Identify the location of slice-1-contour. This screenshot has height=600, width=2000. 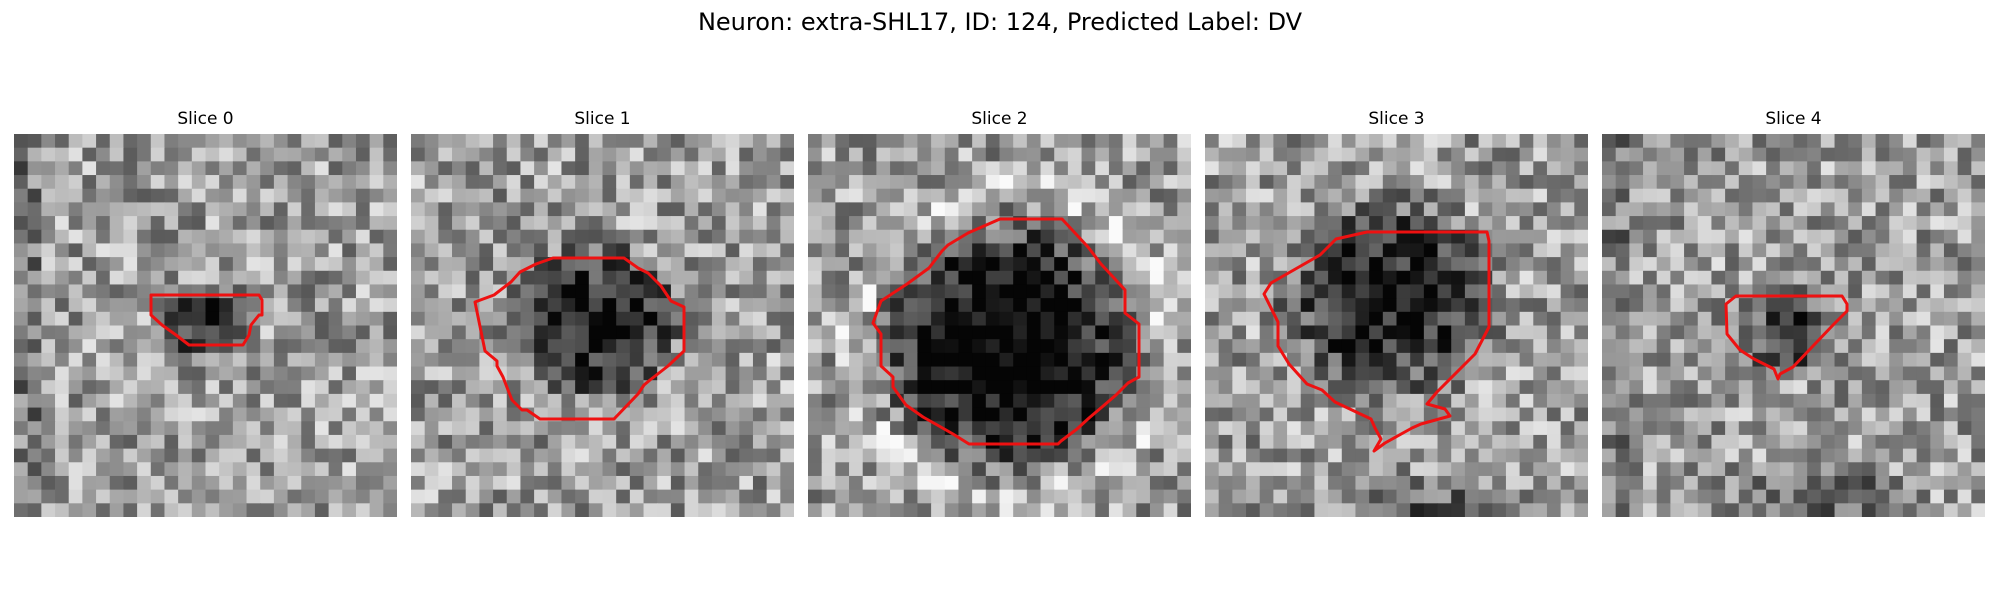
(579, 338).